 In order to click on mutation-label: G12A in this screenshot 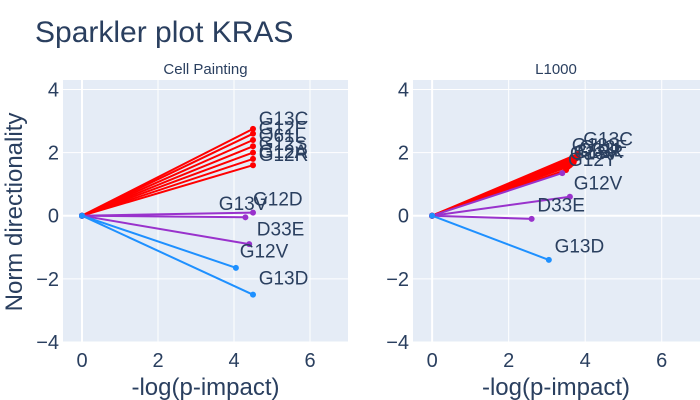, I will do `click(283, 152)`.